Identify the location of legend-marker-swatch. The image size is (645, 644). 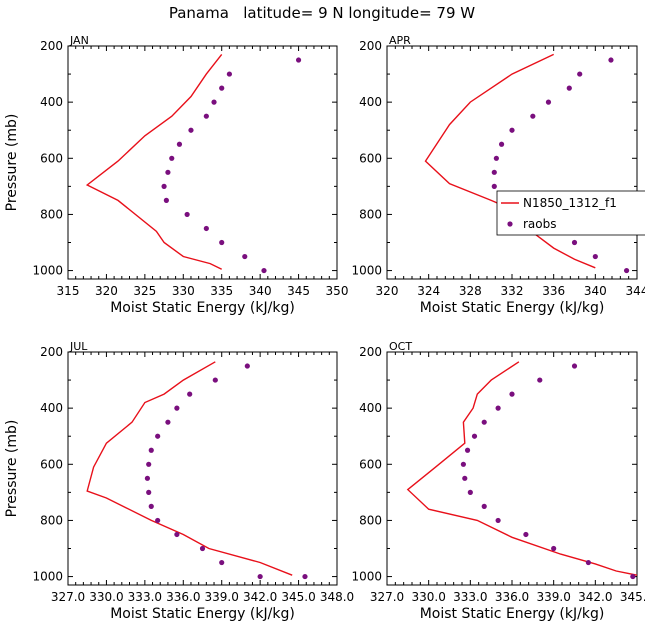
(510, 224).